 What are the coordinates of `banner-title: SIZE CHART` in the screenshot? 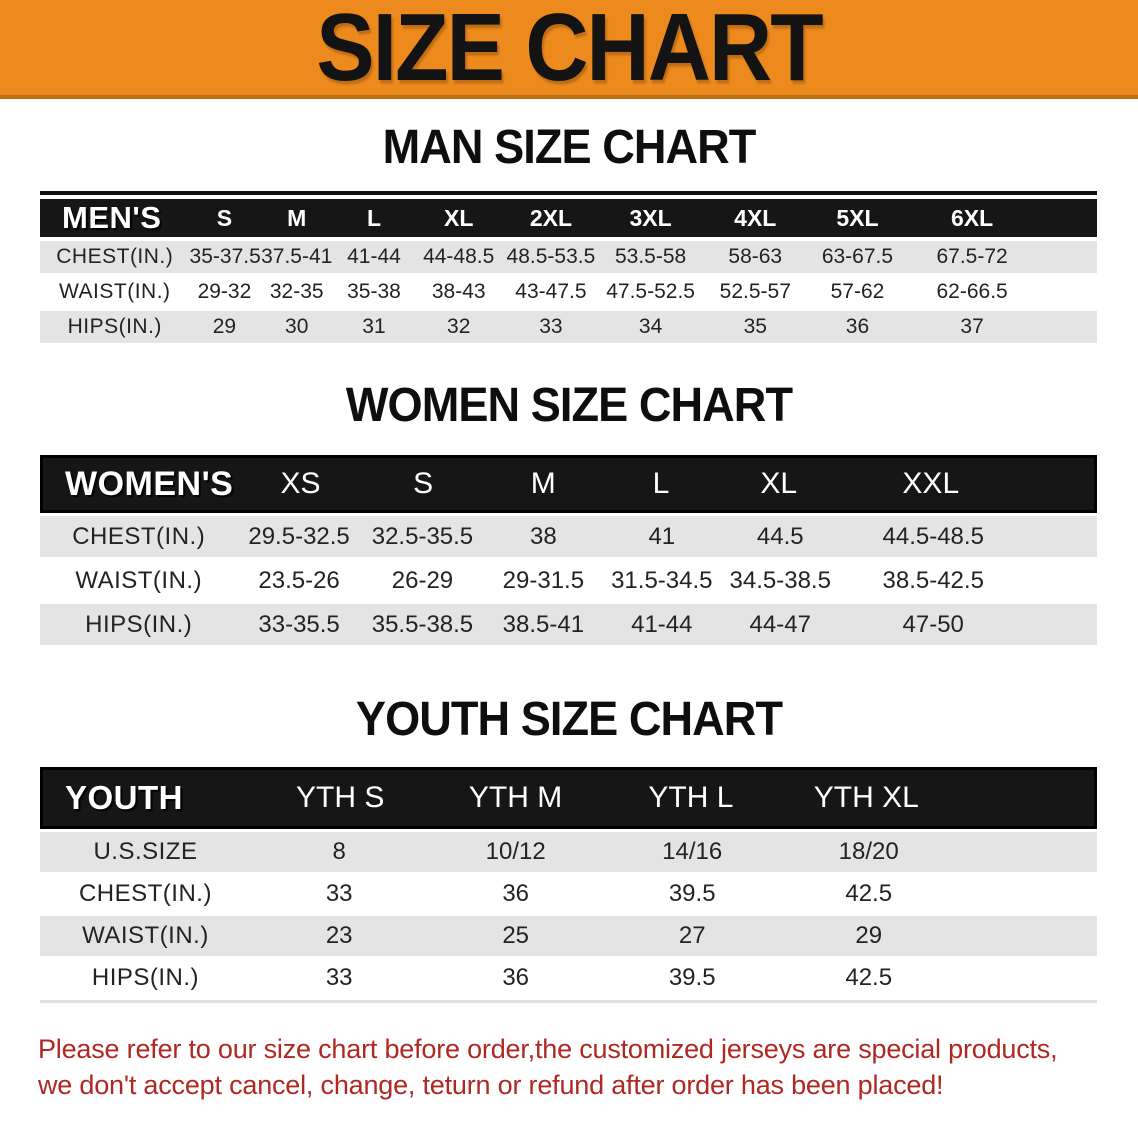 It's located at (569, 50).